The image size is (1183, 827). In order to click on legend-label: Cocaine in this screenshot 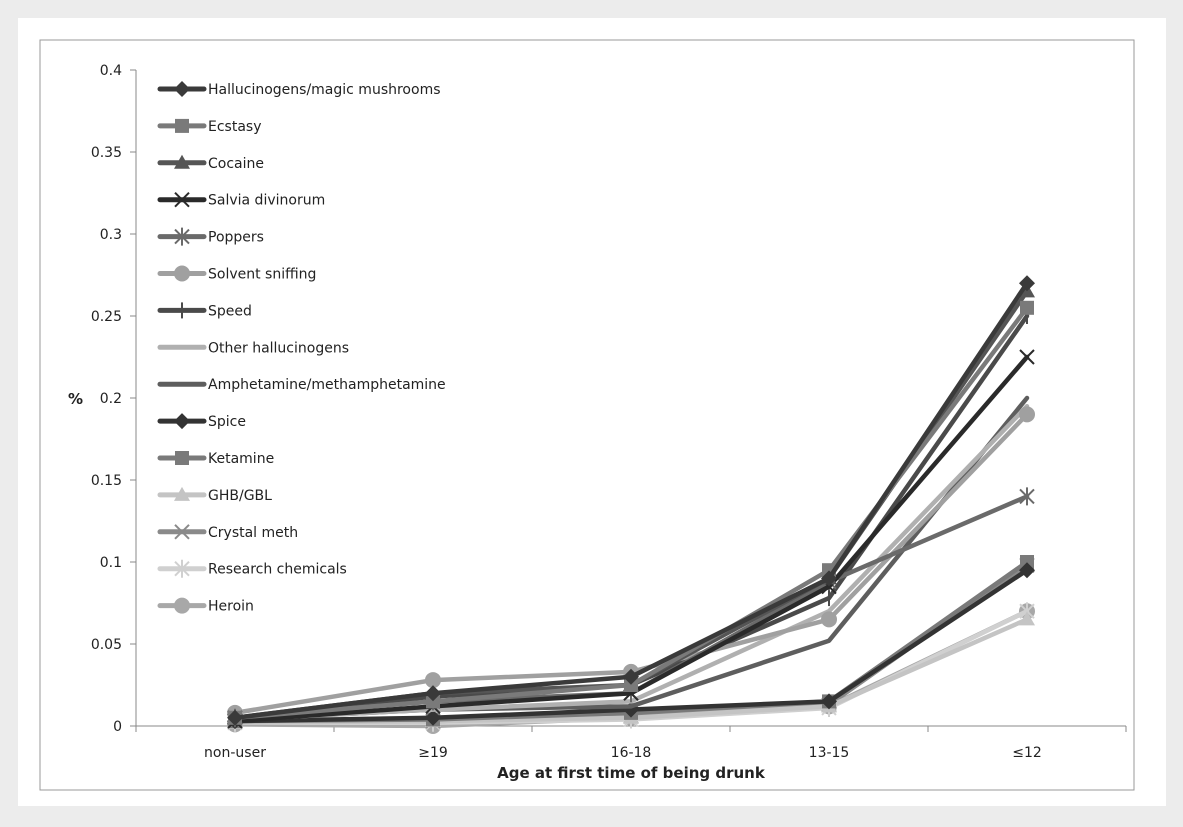, I will do `click(236, 164)`.